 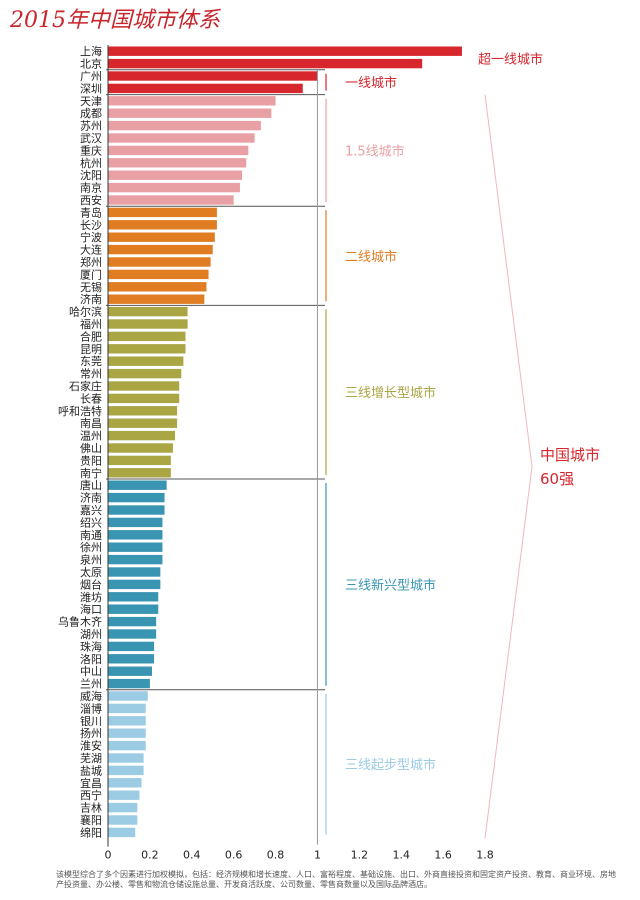 I want to click on city-label: 昆明, so click(x=91, y=349).